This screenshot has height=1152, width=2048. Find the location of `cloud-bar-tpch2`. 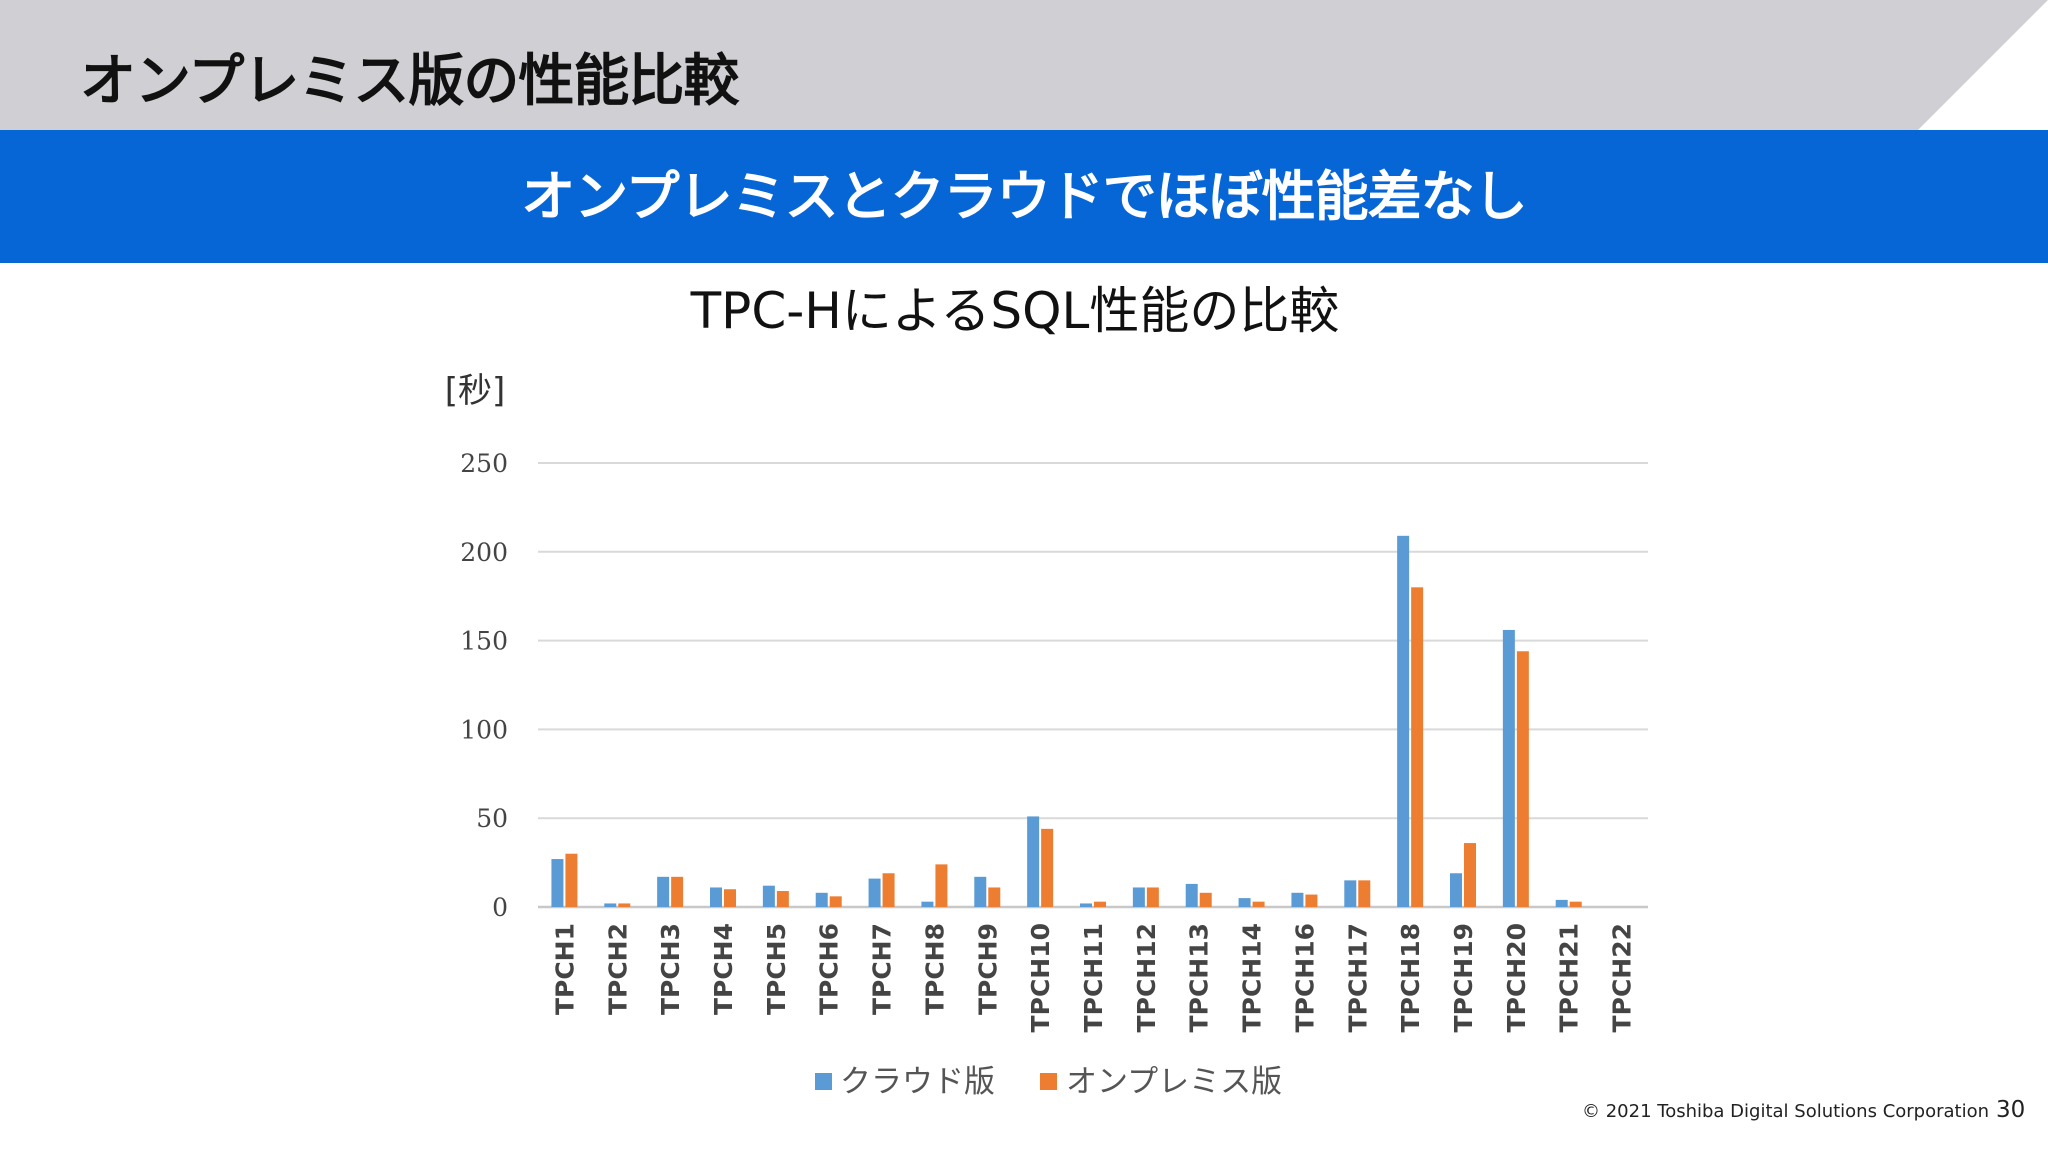

cloud-bar-tpch2 is located at coordinates (610, 905).